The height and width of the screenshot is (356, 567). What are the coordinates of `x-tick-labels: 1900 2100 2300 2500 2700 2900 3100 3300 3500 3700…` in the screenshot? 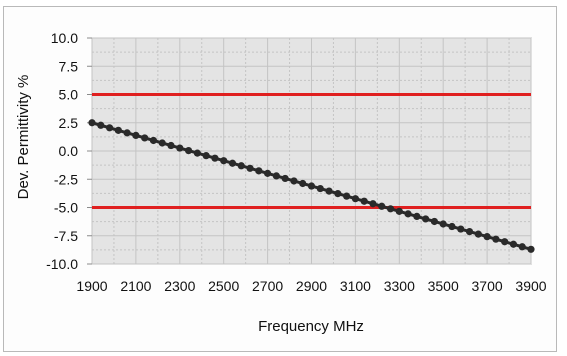 It's located at (311, 286).